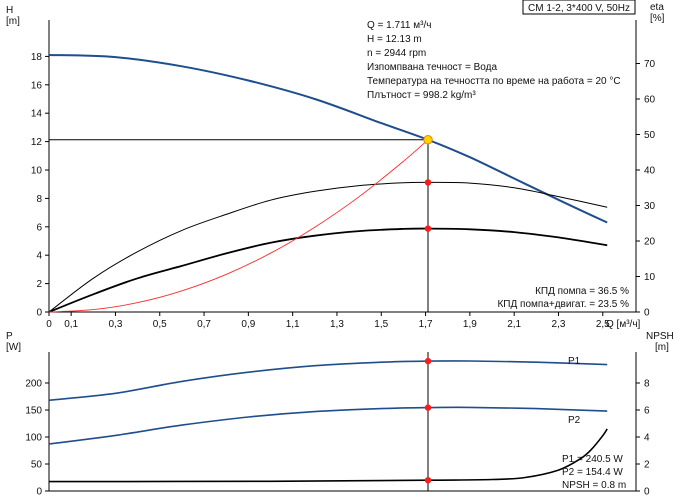 This screenshot has width=691, height=500. Describe the element at coordinates (39, 227) in the screenshot. I see `h-tick-label: 6` at that location.